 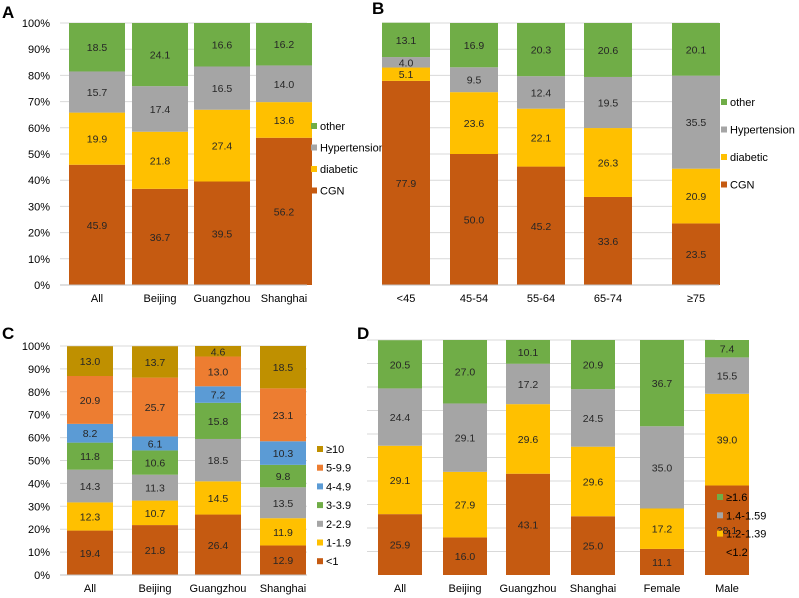 What do you see at coordinates (218, 352) in the screenshot?
I see `panel-c-data-label: 4.6` at bounding box center [218, 352].